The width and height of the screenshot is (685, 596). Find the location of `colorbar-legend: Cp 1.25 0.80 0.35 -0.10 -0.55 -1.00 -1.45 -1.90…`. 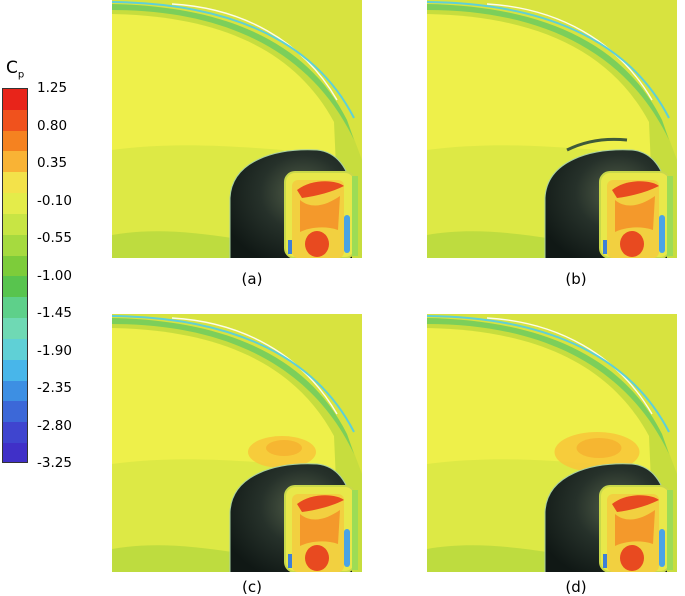

colorbar-legend: Cp 1.25 0.80 0.35 -0.10 -0.55 -1.00 -1.45 -1.90… is located at coordinates (45, 268).